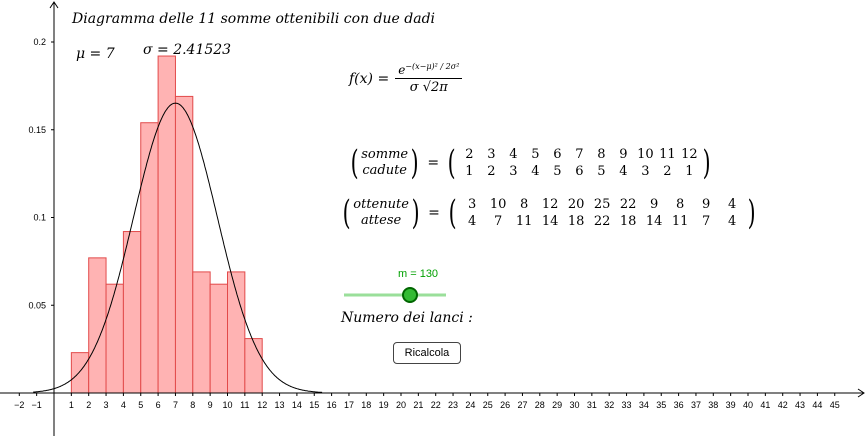  I want to click on x-tick-label: 30, so click(574, 405).